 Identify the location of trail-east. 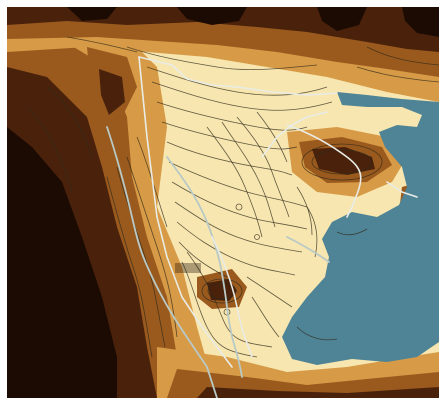
(324, 171).